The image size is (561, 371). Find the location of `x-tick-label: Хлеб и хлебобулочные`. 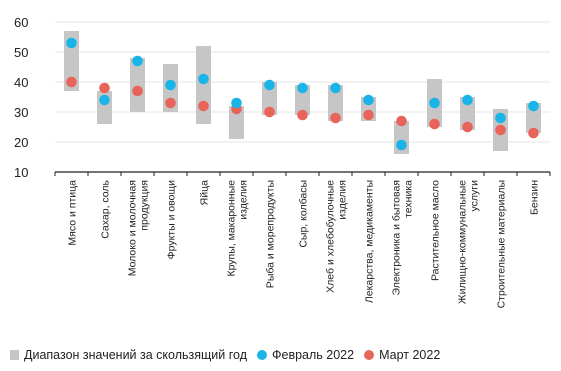

x-tick-label: Хлеб и хлебобулочные is located at coordinates (331, 236).